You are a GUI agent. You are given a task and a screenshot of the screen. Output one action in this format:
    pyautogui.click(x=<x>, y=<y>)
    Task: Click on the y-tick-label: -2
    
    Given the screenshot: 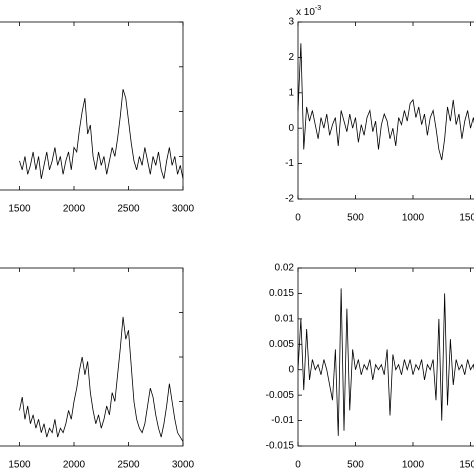 What is the action you would take?
    pyautogui.click(x=289, y=199)
    